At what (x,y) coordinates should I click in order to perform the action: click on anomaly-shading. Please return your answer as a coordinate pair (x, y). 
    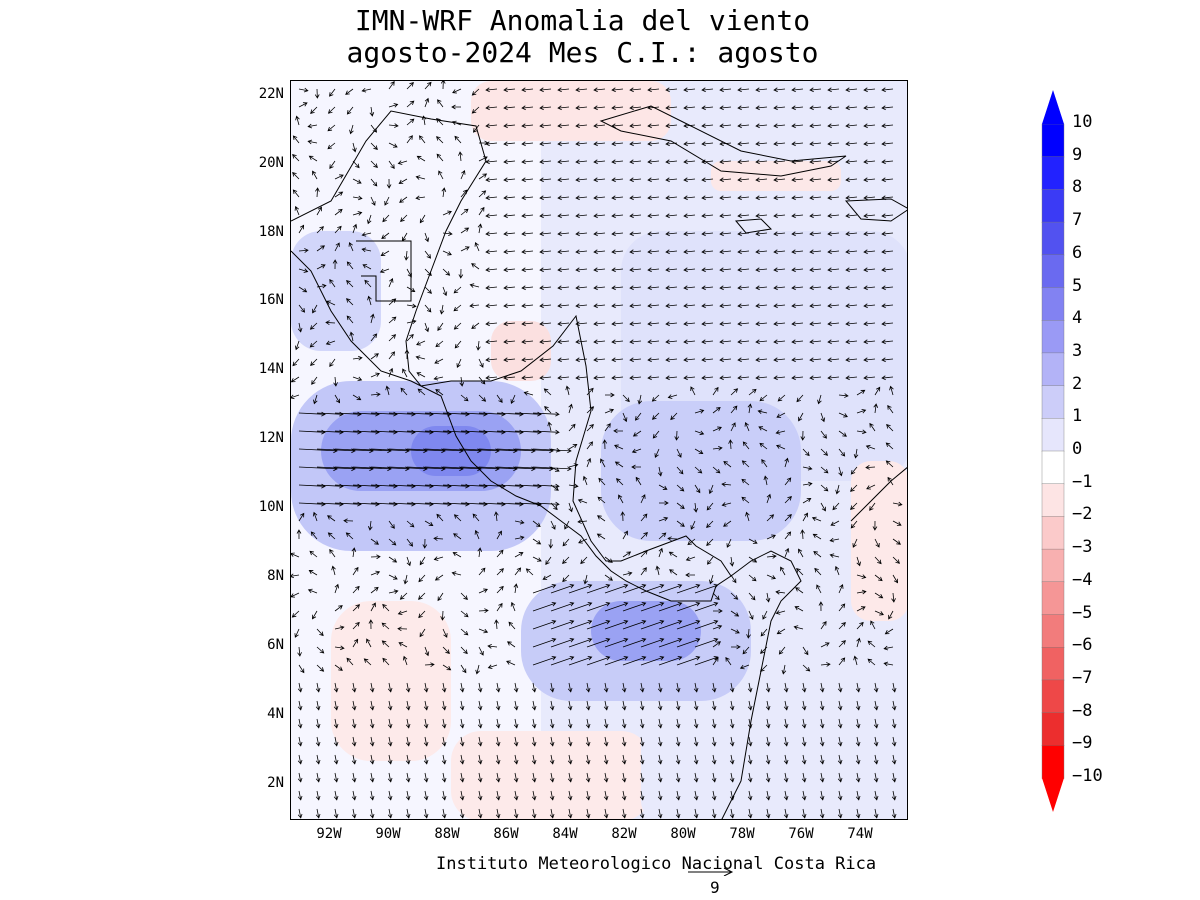
    Looking at the image, I should click on (571, 111).